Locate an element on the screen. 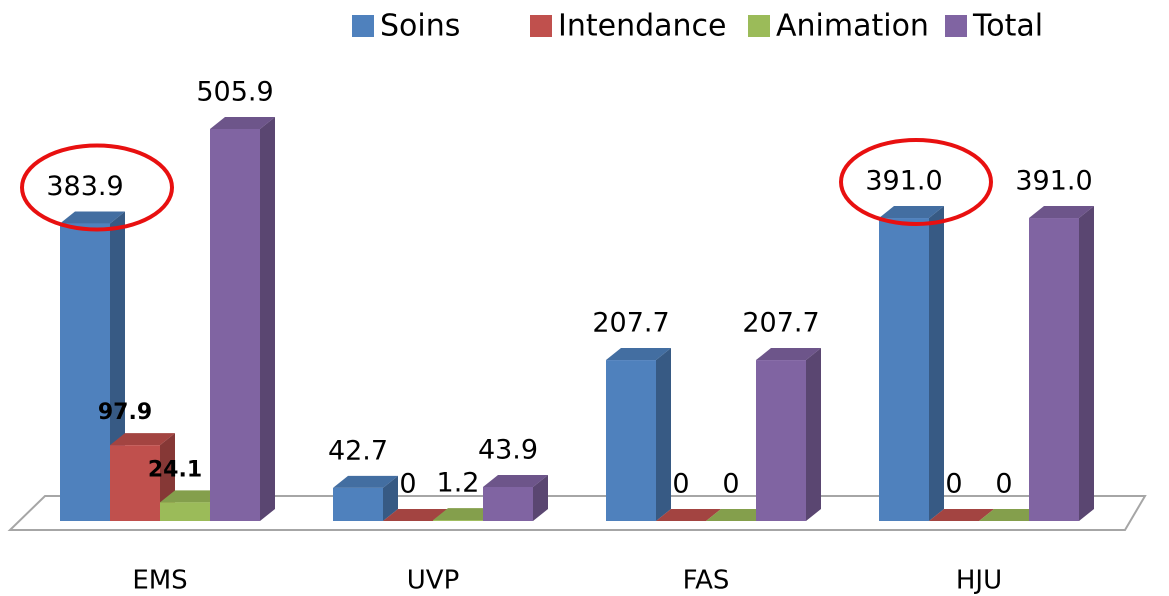 The width and height of the screenshot is (1169, 596). x-tick-label: UVP is located at coordinates (433, 581).